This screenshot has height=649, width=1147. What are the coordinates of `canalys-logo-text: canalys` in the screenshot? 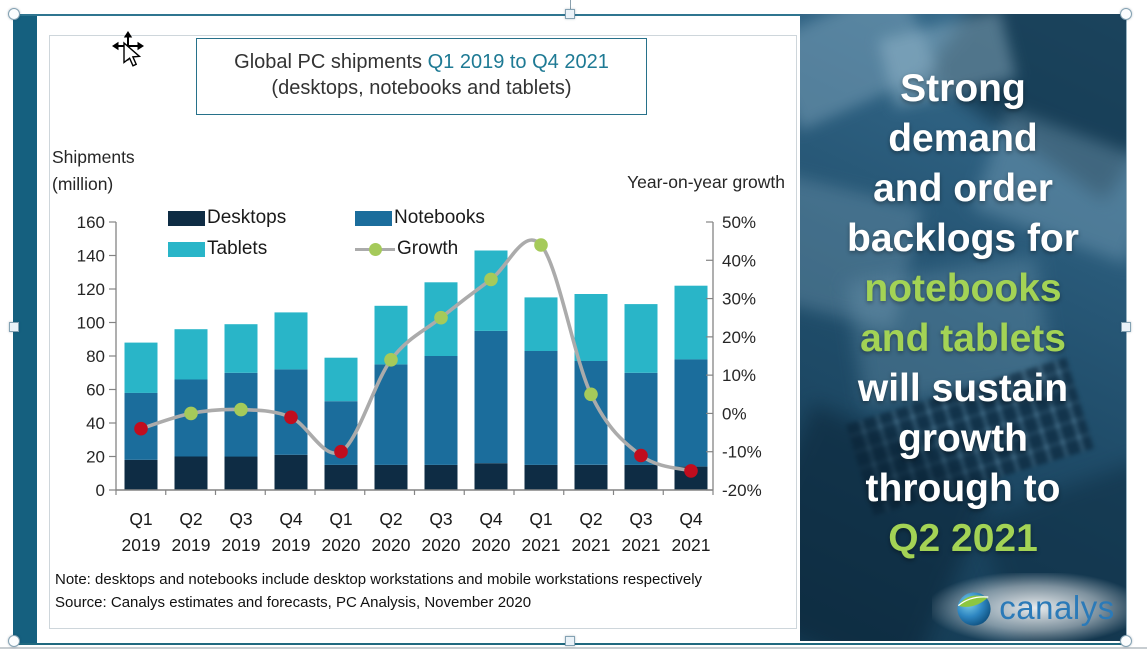 It's located at (1057, 607).